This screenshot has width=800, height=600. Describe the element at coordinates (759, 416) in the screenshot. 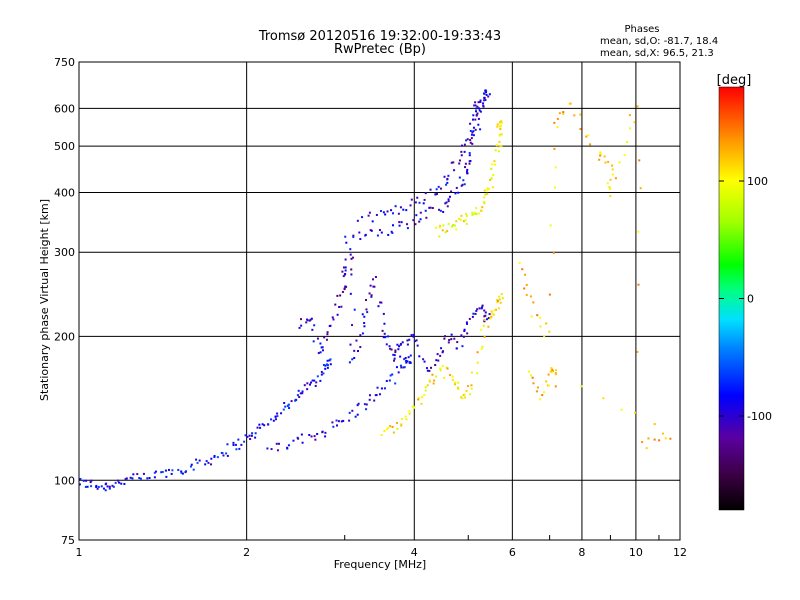

I see `colorbar-tick-label: -100` at that location.